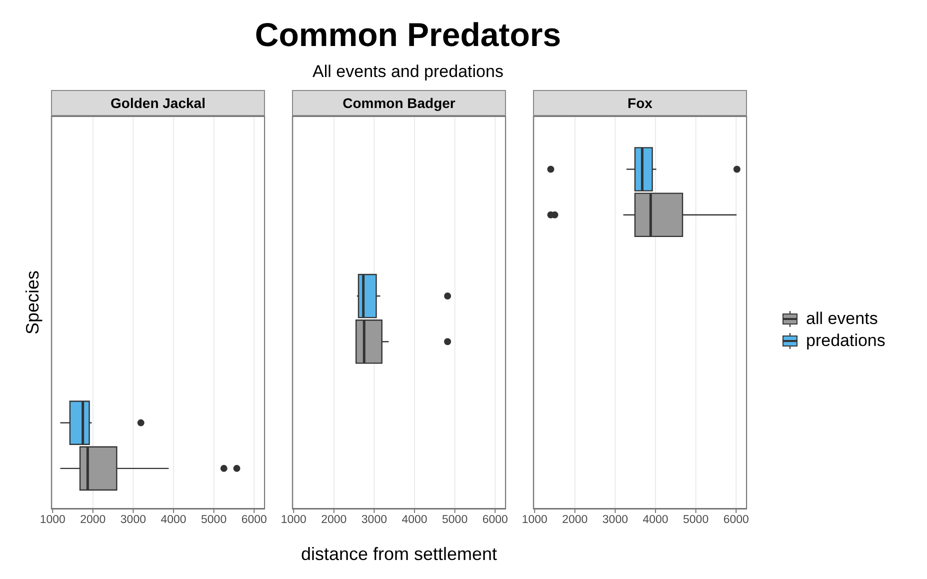 The height and width of the screenshot is (579, 927). What do you see at coordinates (158, 103) in the screenshot?
I see `chart-title: Golden Jackal` at bounding box center [158, 103].